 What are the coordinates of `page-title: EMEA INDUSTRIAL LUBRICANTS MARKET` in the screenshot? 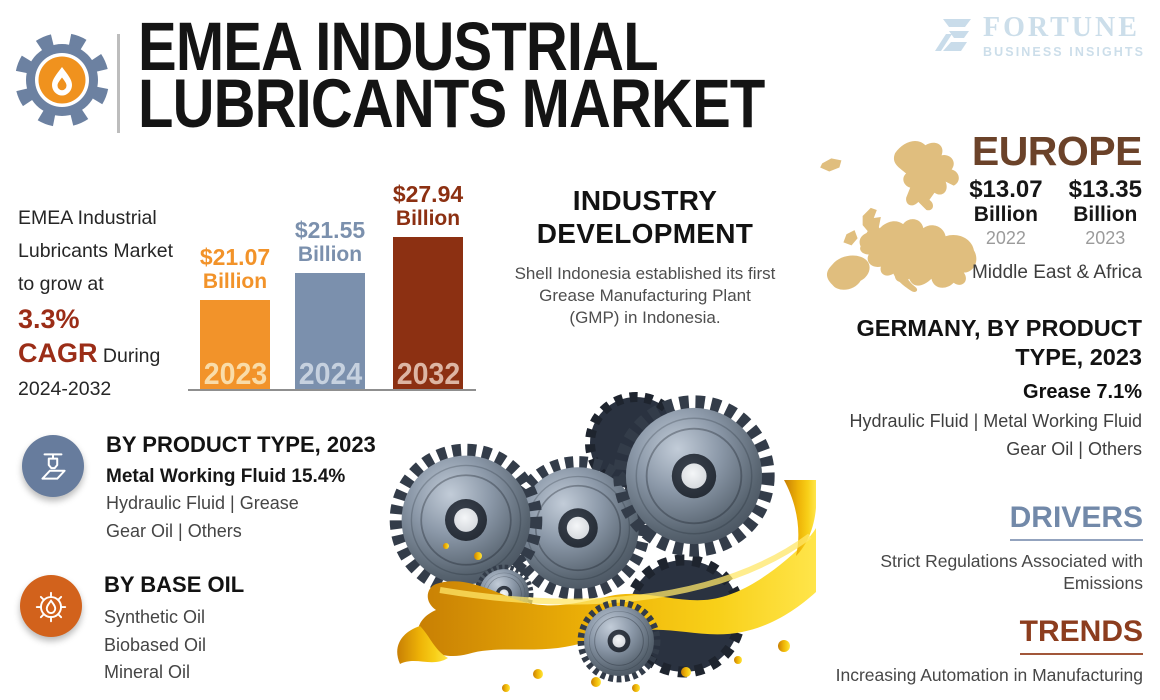 It's located at (451, 75).